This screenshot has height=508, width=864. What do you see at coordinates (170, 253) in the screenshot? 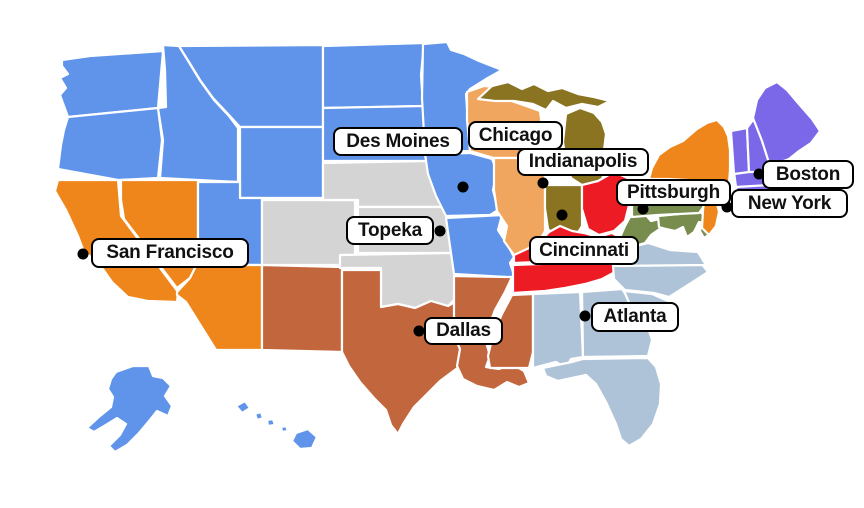
I see `city-label-san-francisco: San Francisco` at bounding box center [170, 253].